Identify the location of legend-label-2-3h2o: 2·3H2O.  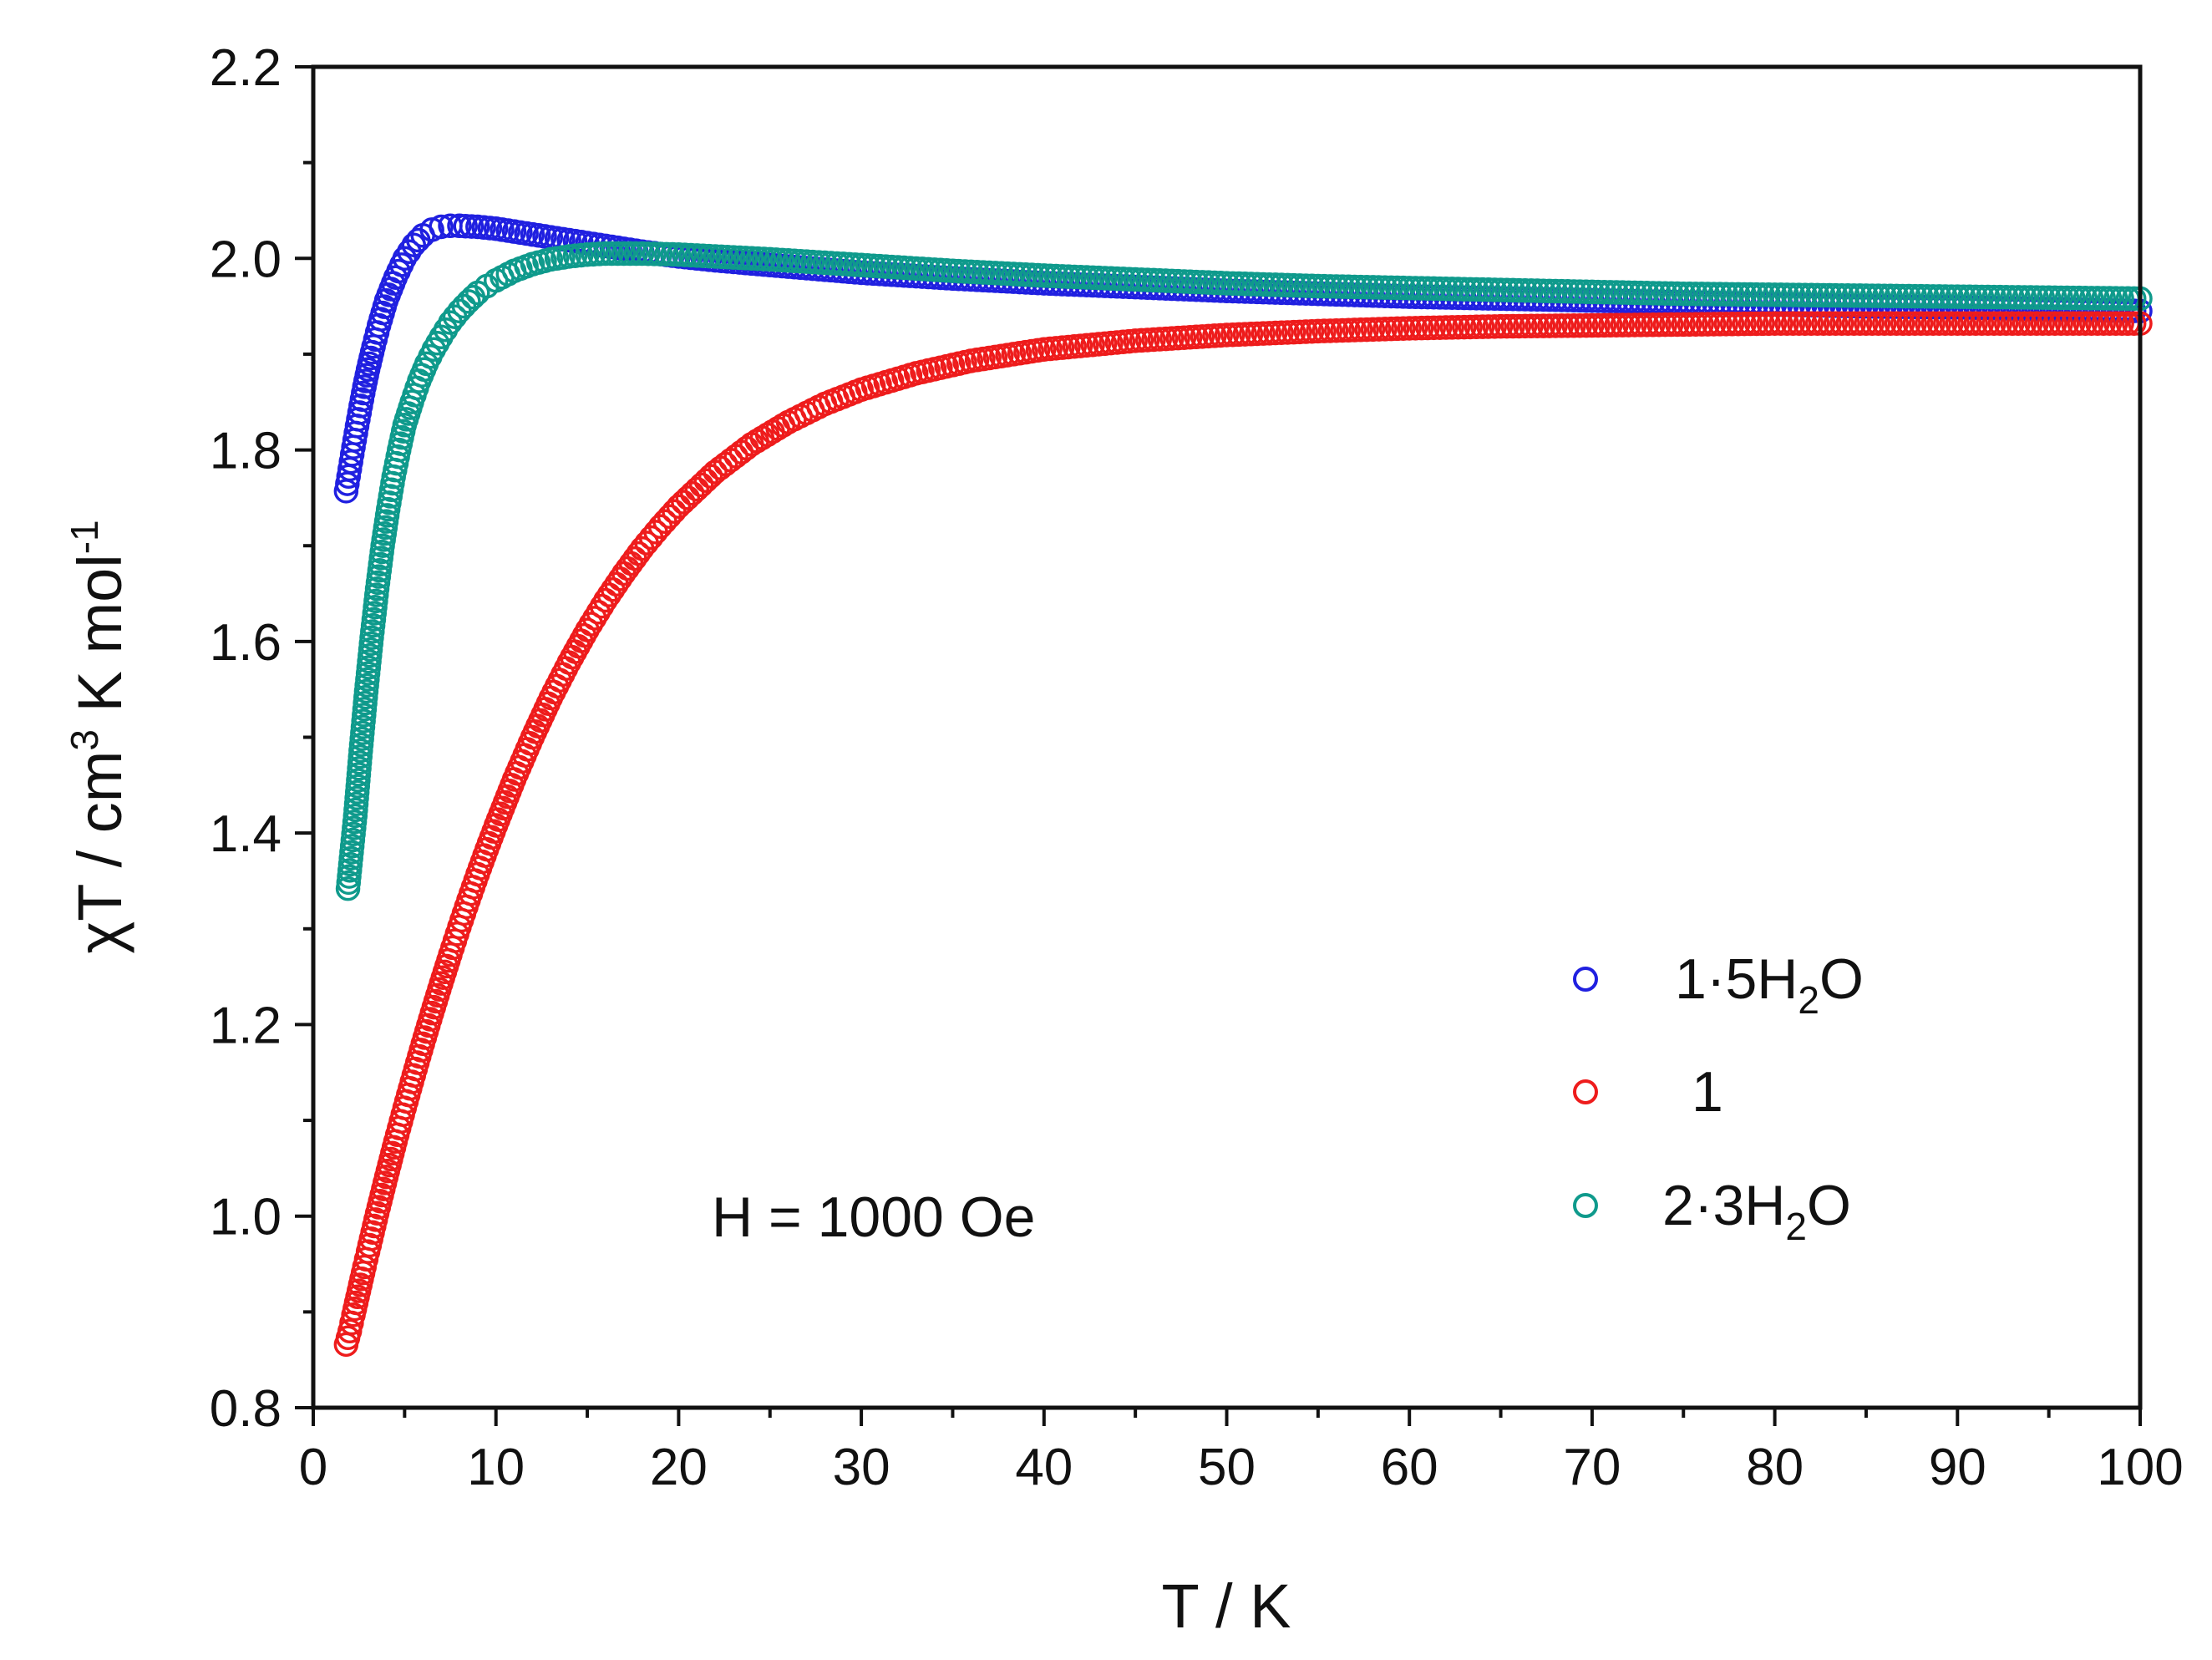
(1756, 1211).